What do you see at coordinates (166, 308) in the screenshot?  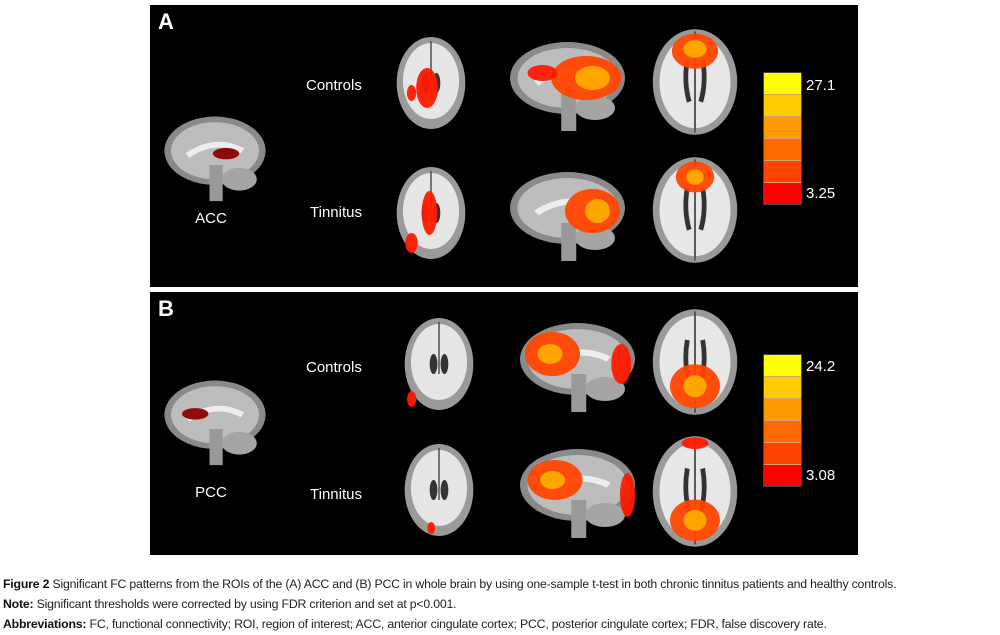 I see `panel-label: B` at bounding box center [166, 308].